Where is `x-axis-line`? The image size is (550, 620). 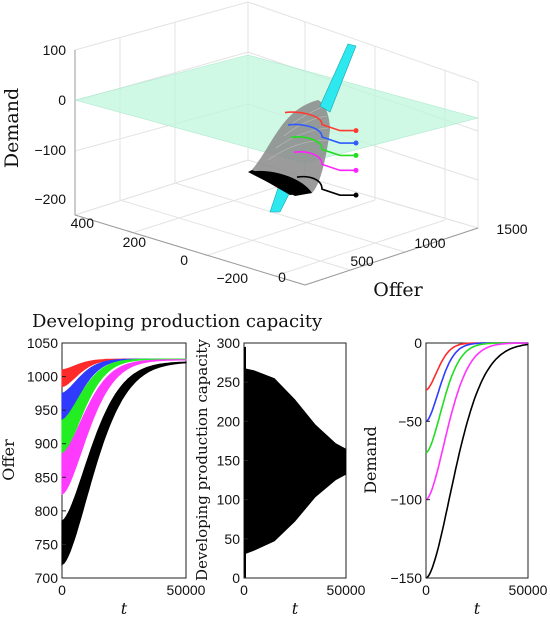 x-axis-line is located at coordinates (391, 256).